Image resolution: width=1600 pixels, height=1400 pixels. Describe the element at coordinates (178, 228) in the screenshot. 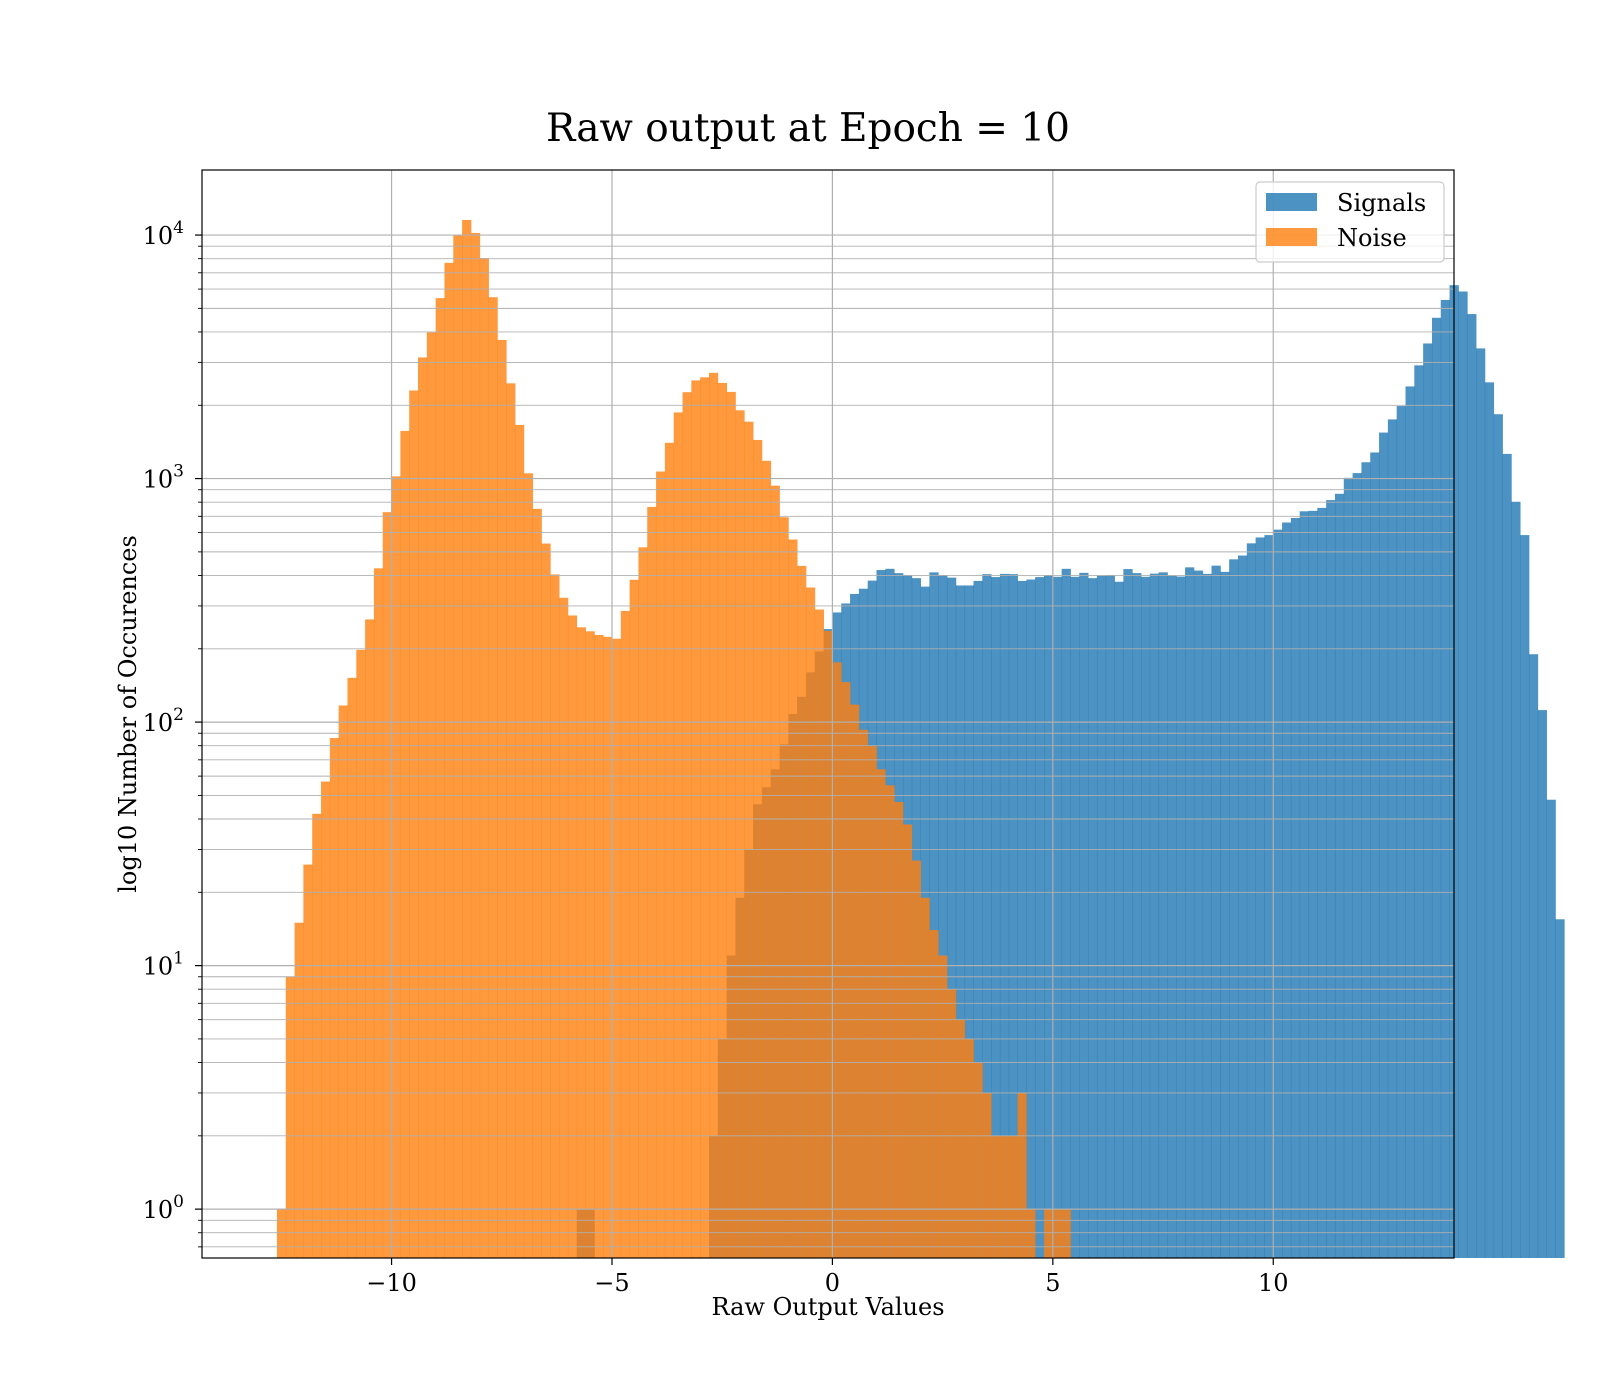

I see `y-tick-exponent: 4` at that location.